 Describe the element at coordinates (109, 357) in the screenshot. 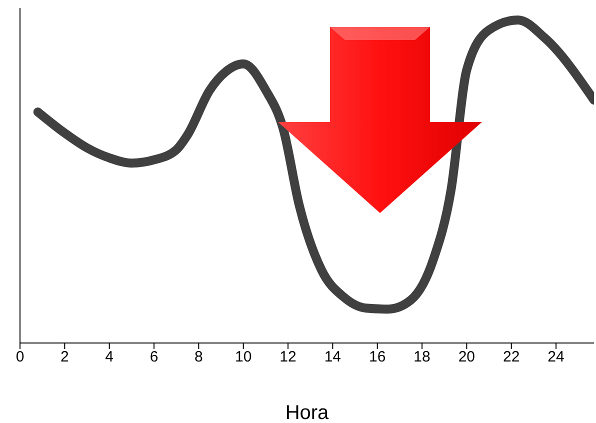

I see `x-tick-label: 4` at that location.